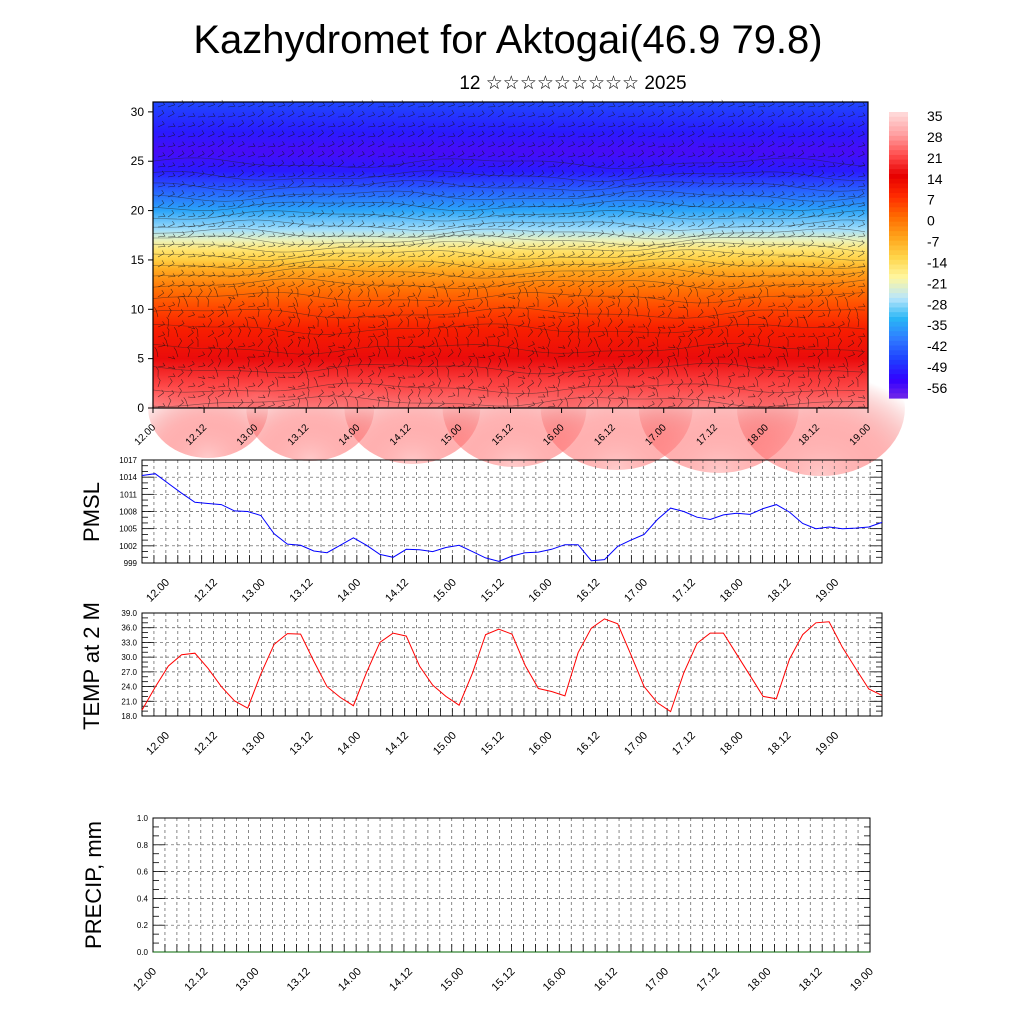 The height and width of the screenshot is (1024, 1024). I want to click on plot-frame, so click(512, 664).